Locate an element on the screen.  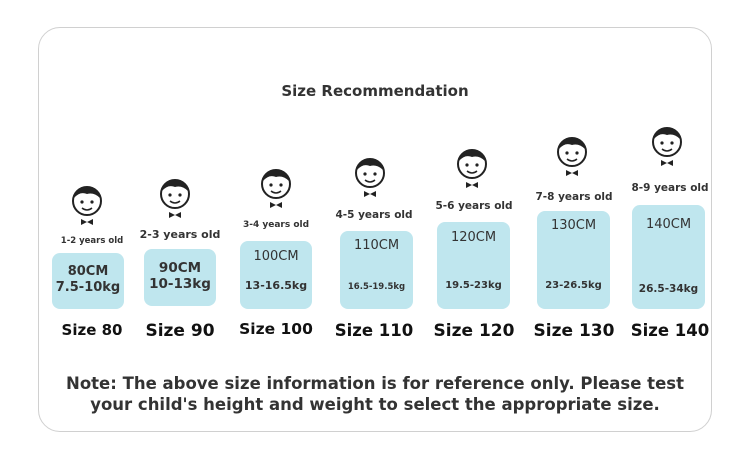
height-value: 140CM is located at coordinates (668, 224).